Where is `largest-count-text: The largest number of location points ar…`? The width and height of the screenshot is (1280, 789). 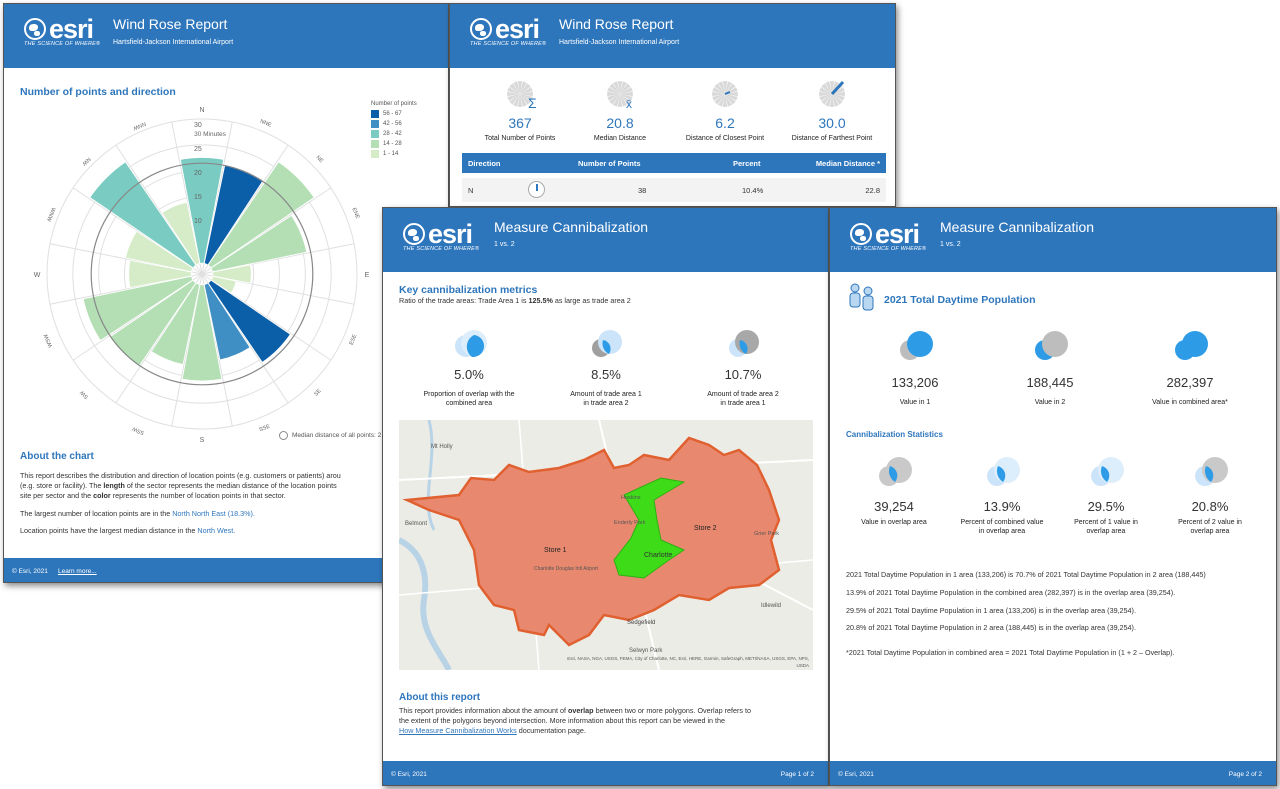 largest-count-text: The largest number of location points ar… is located at coordinates (137, 513).